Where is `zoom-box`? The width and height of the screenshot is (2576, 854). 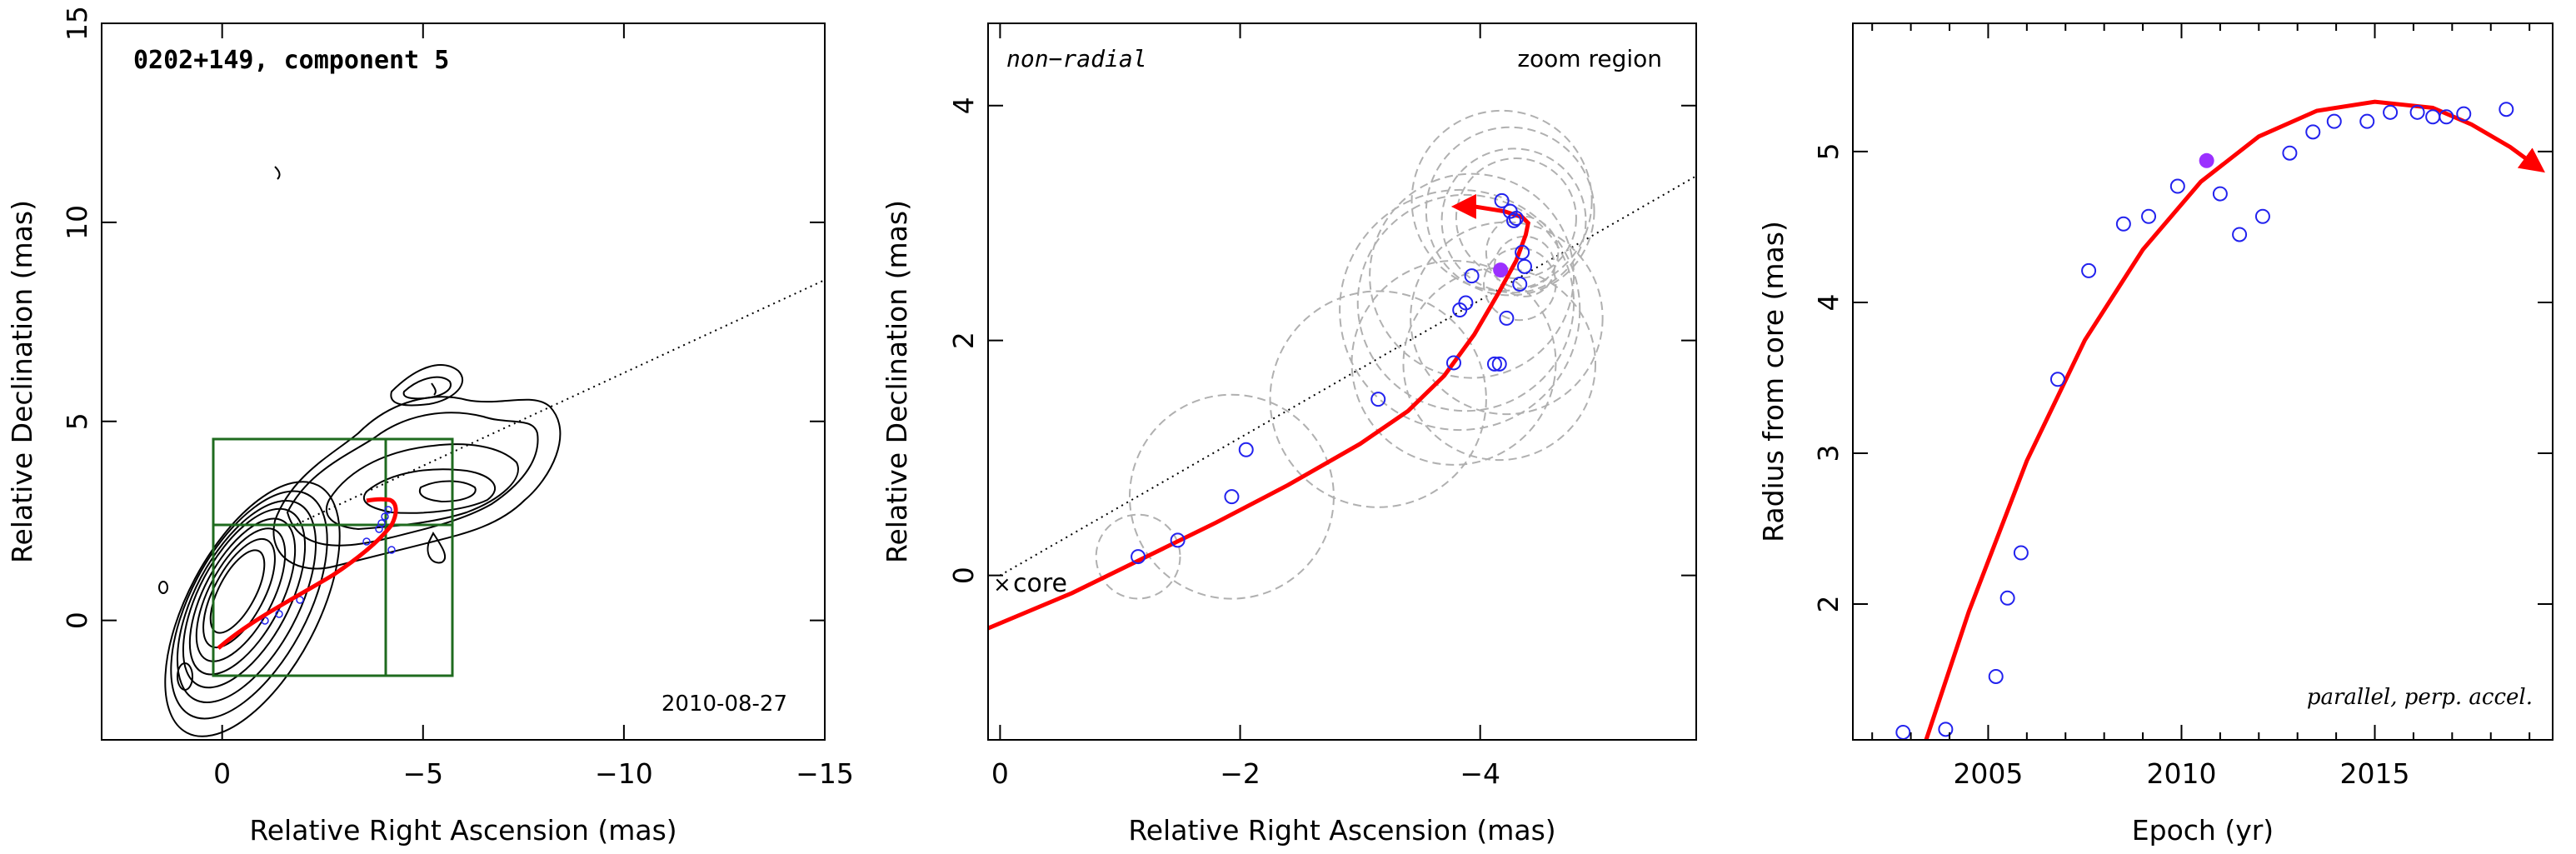 zoom-box is located at coordinates (333, 557).